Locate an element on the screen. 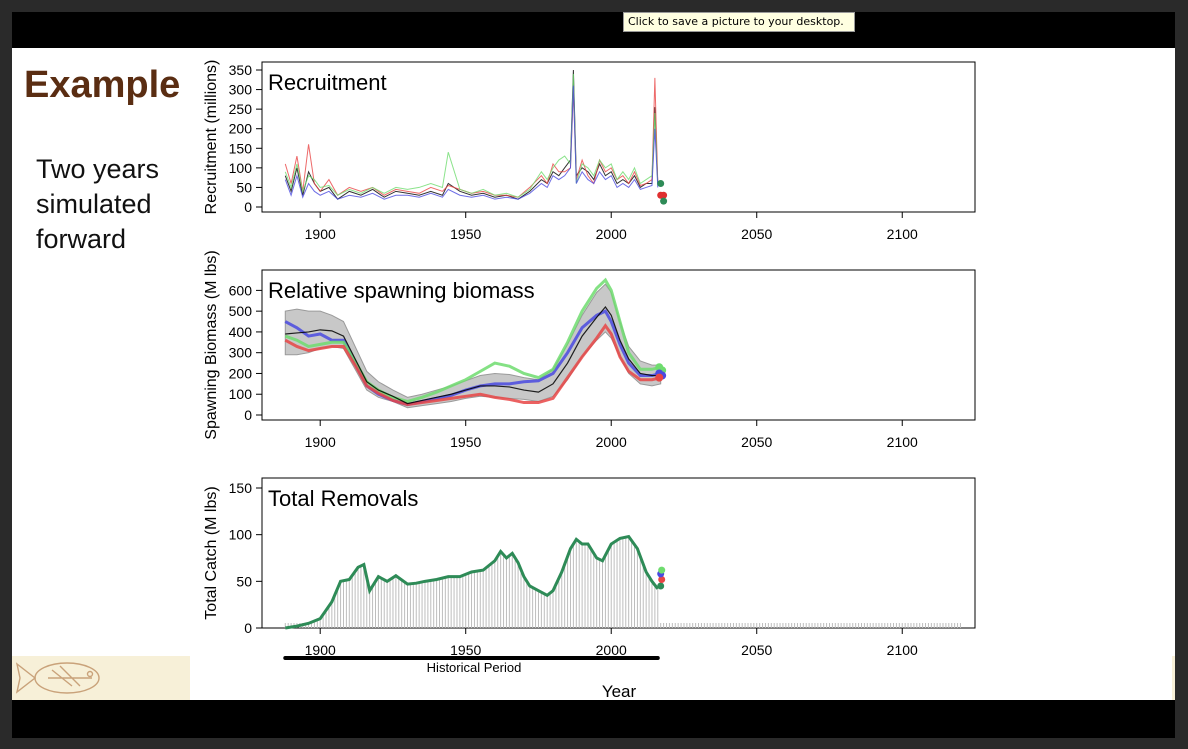 The width and height of the screenshot is (1188, 749). chart-title: Recruitment is located at coordinates (327, 82).